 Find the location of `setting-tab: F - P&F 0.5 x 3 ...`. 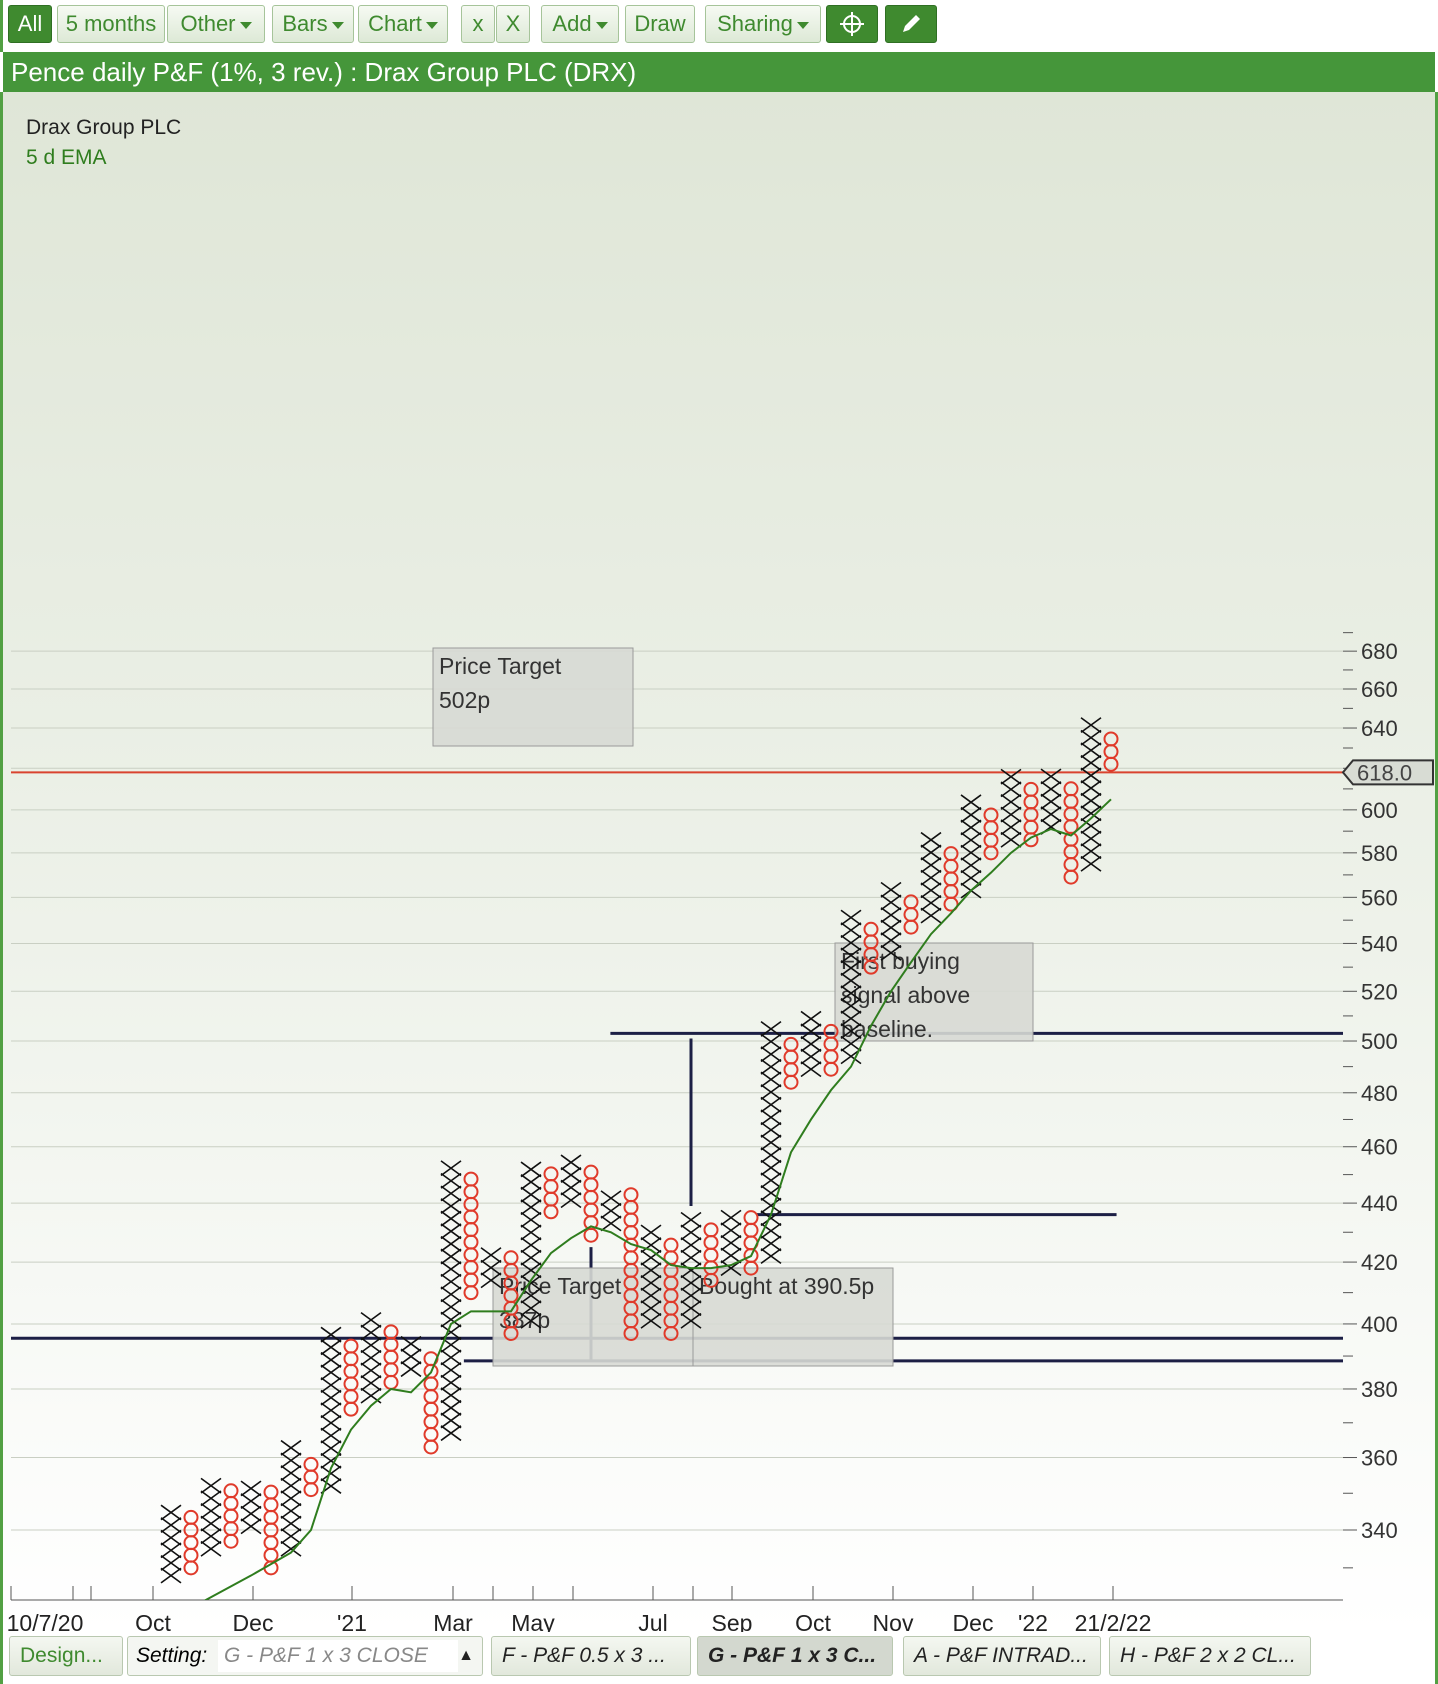

setting-tab: F - P&F 0.5 x 3 ... is located at coordinates (591, 1656).